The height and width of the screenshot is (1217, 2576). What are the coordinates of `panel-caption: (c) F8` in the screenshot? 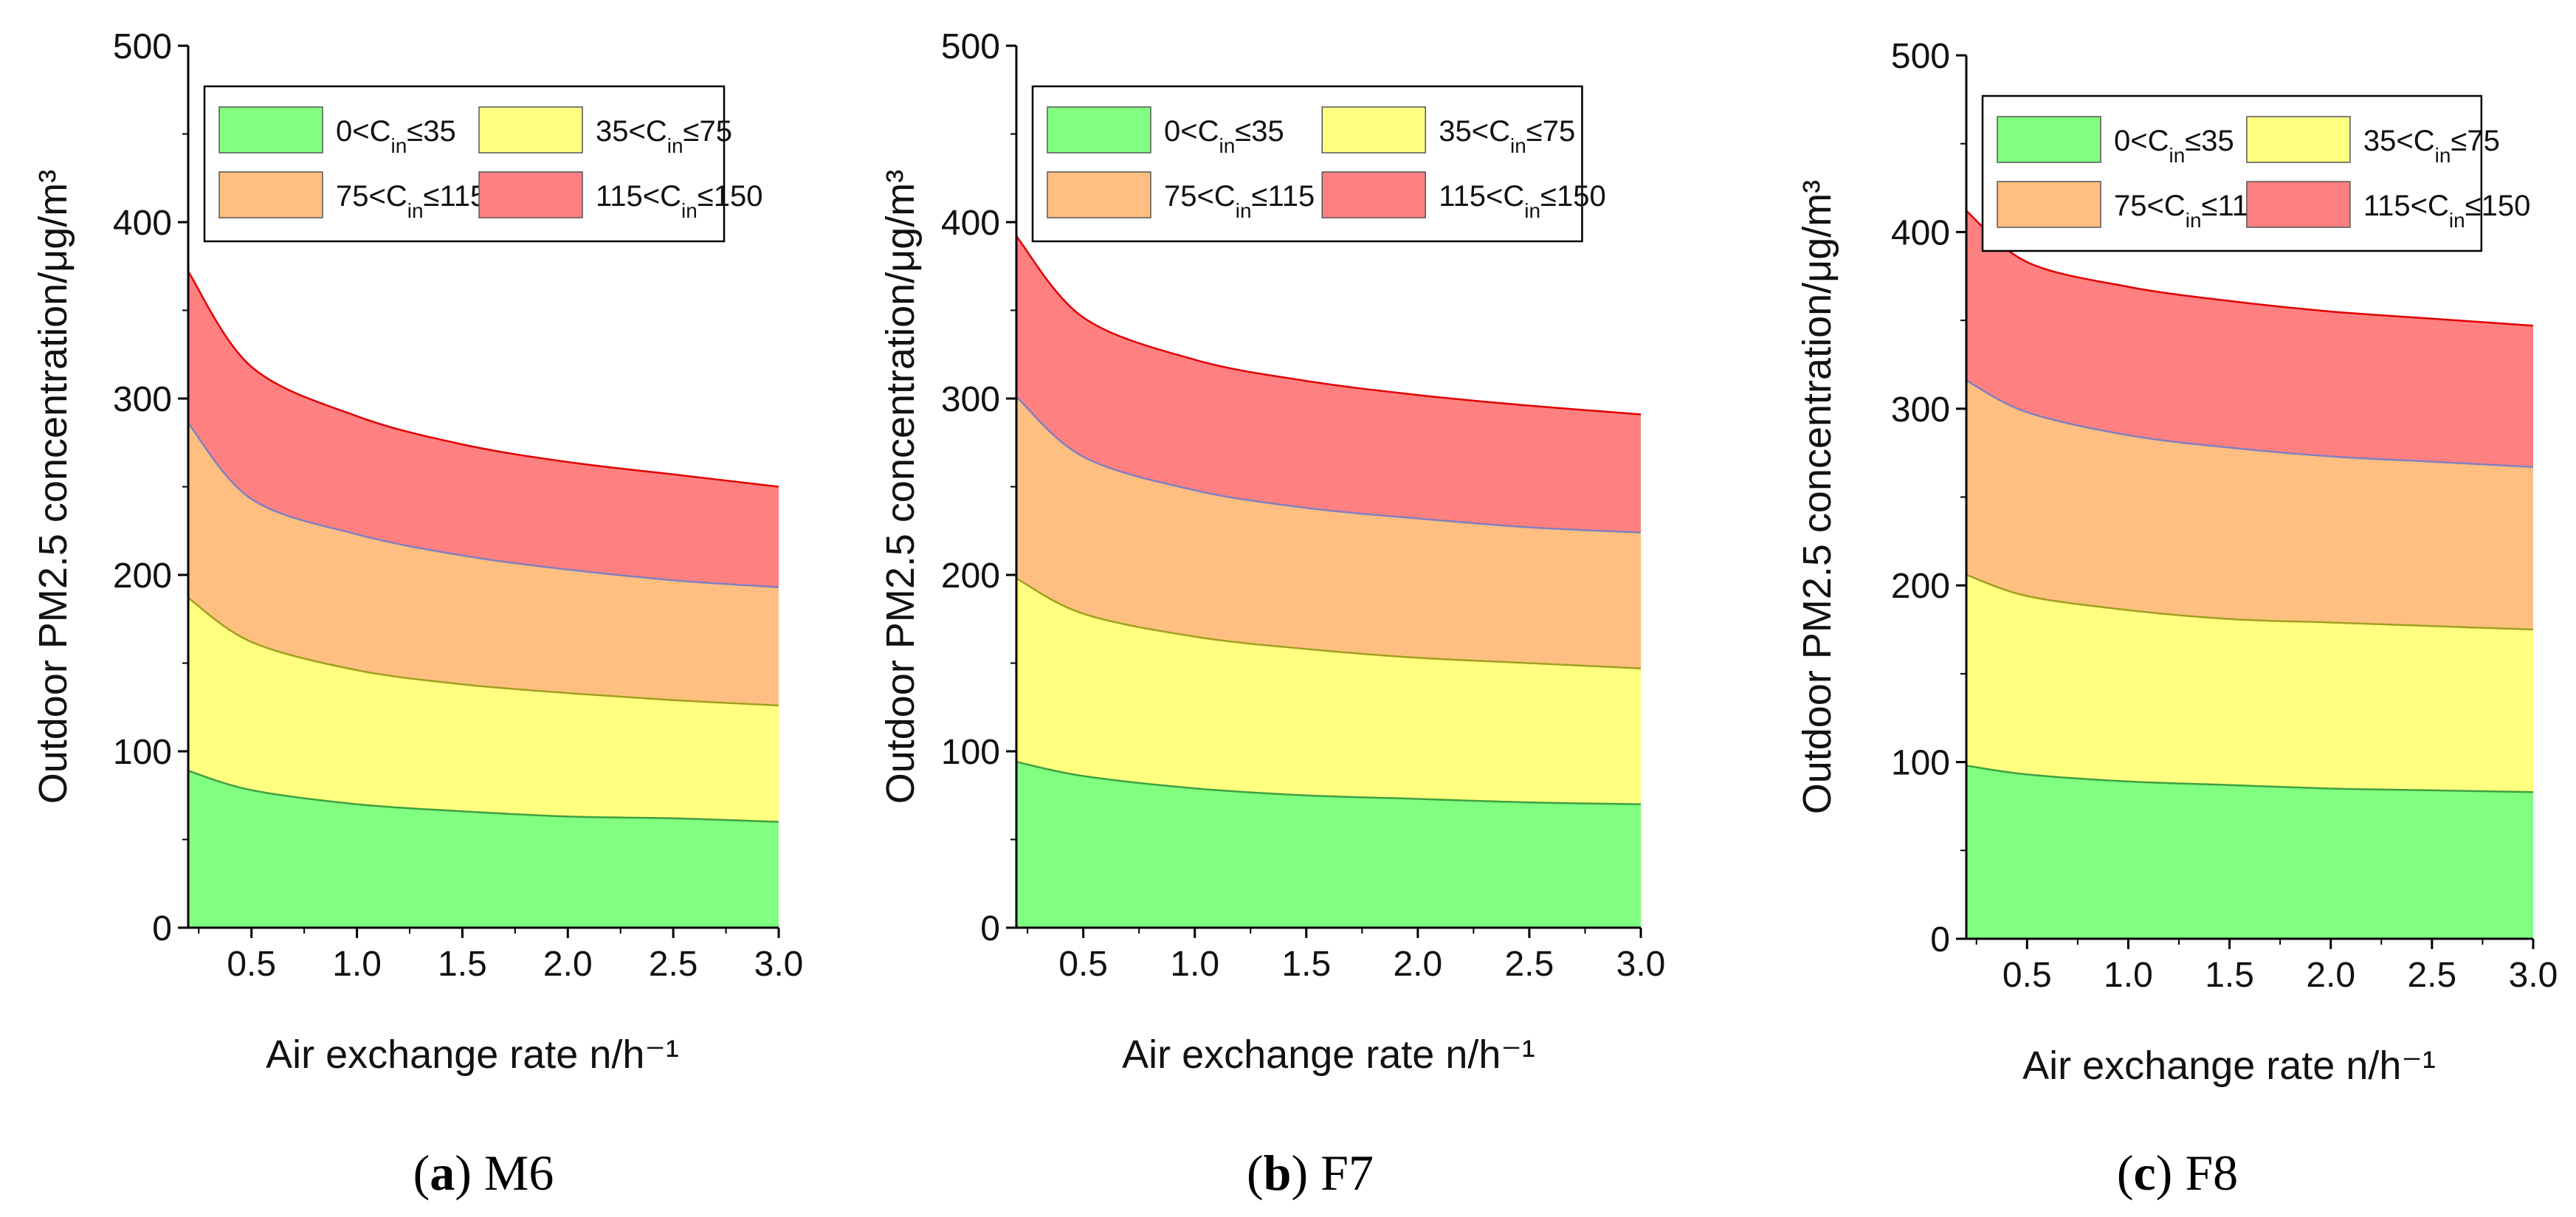 It's located at (2178, 1173).